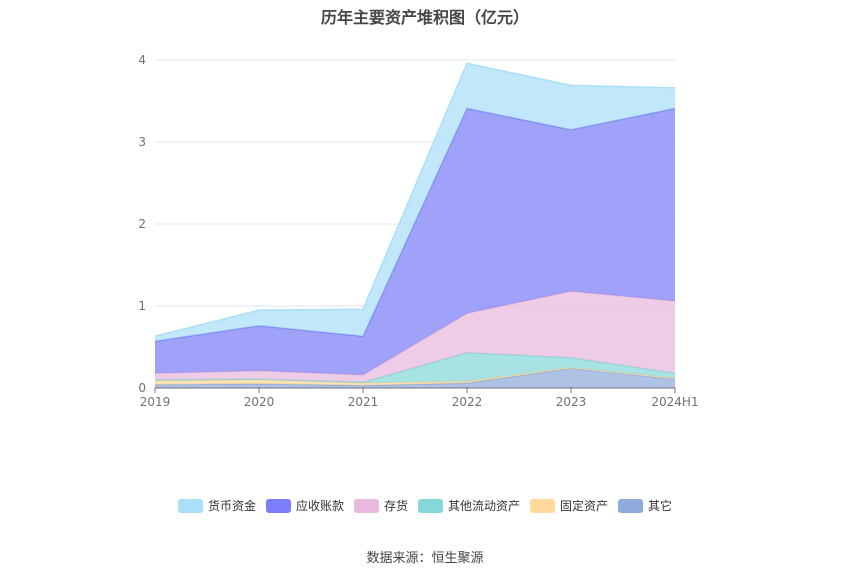 The width and height of the screenshot is (850, 575). What do you see at coordinates (363, 402) in the screenshot?
I see `x-tick-label: 2021` at bounding box center [363, 402].